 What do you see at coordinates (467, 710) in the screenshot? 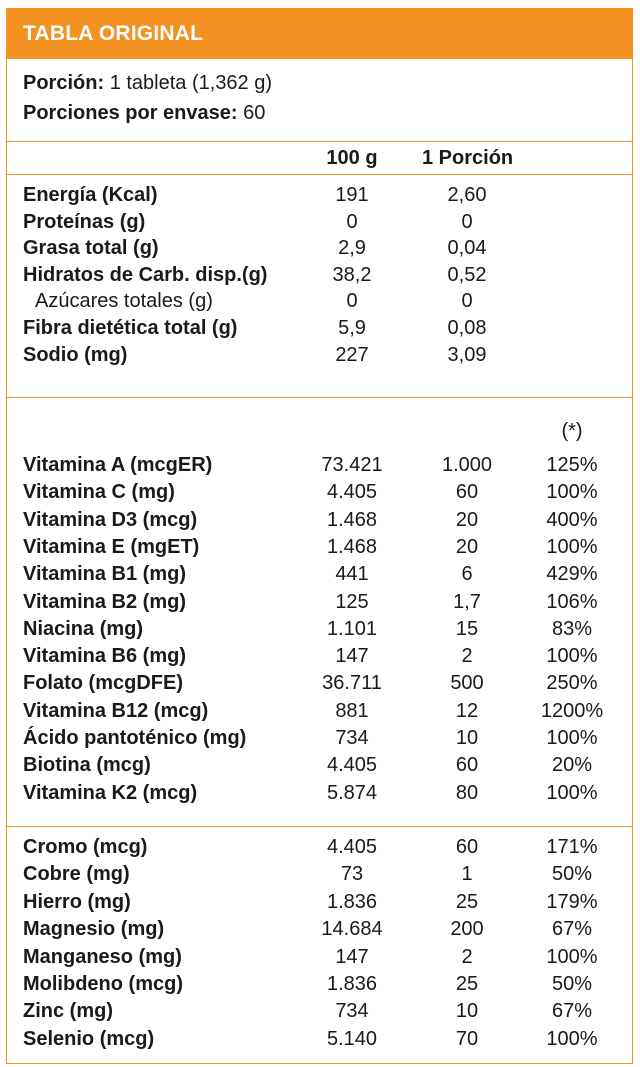
I see `value-portion: 12` at bounding box center [467, 710].